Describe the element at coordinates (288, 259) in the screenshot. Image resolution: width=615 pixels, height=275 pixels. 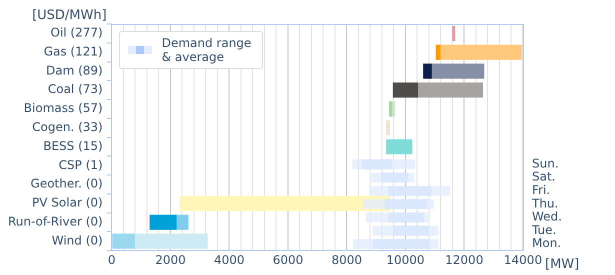
I see `x-tick-label: 6000` at that location.